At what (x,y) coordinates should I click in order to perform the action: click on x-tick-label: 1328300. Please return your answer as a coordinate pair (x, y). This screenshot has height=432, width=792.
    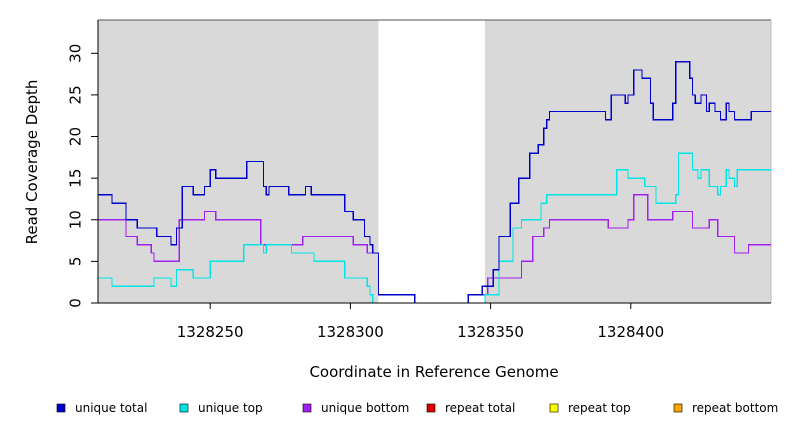
    Looking at the image, I should click on (350, 332).